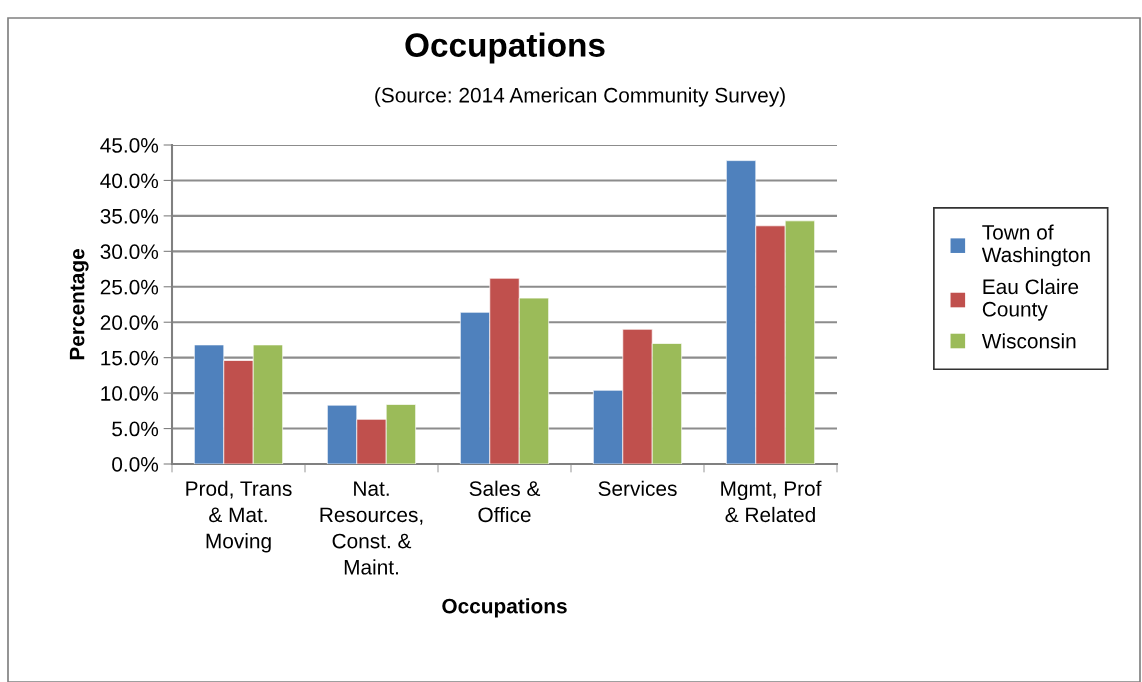 The image size is (1142, 682). I want to click on x-axis-title: Occupations, so click(504, 608).